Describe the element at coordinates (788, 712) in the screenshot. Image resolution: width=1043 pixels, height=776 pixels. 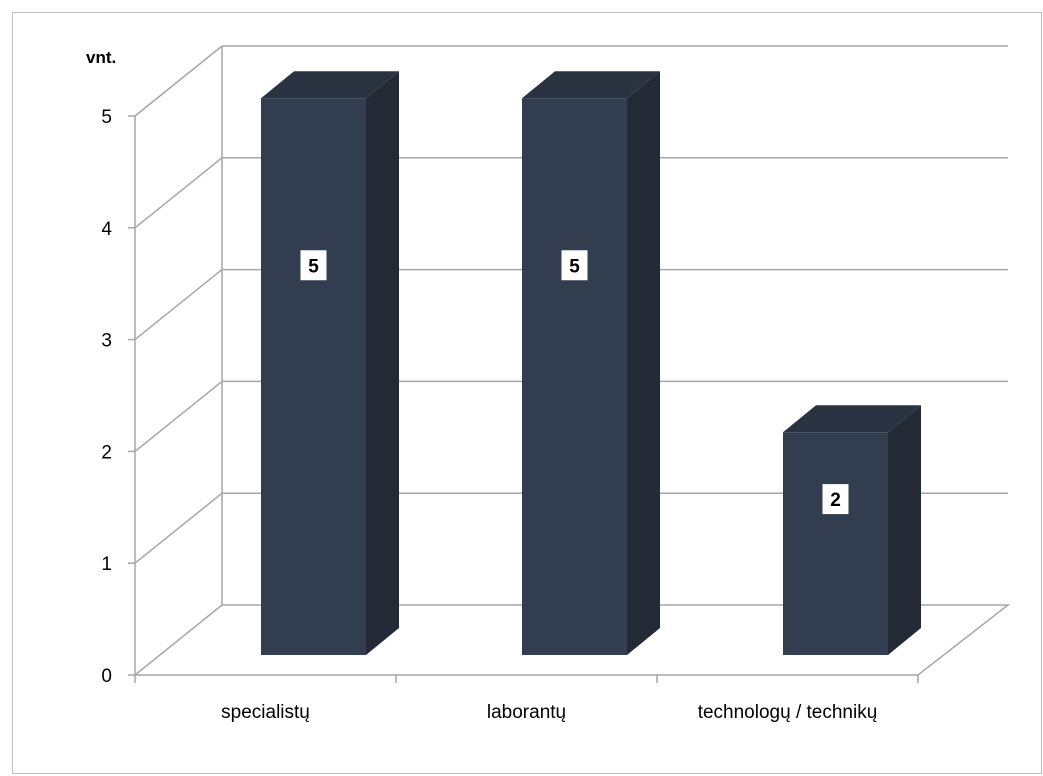
I see `category-label: technologų / technikų` at that location.